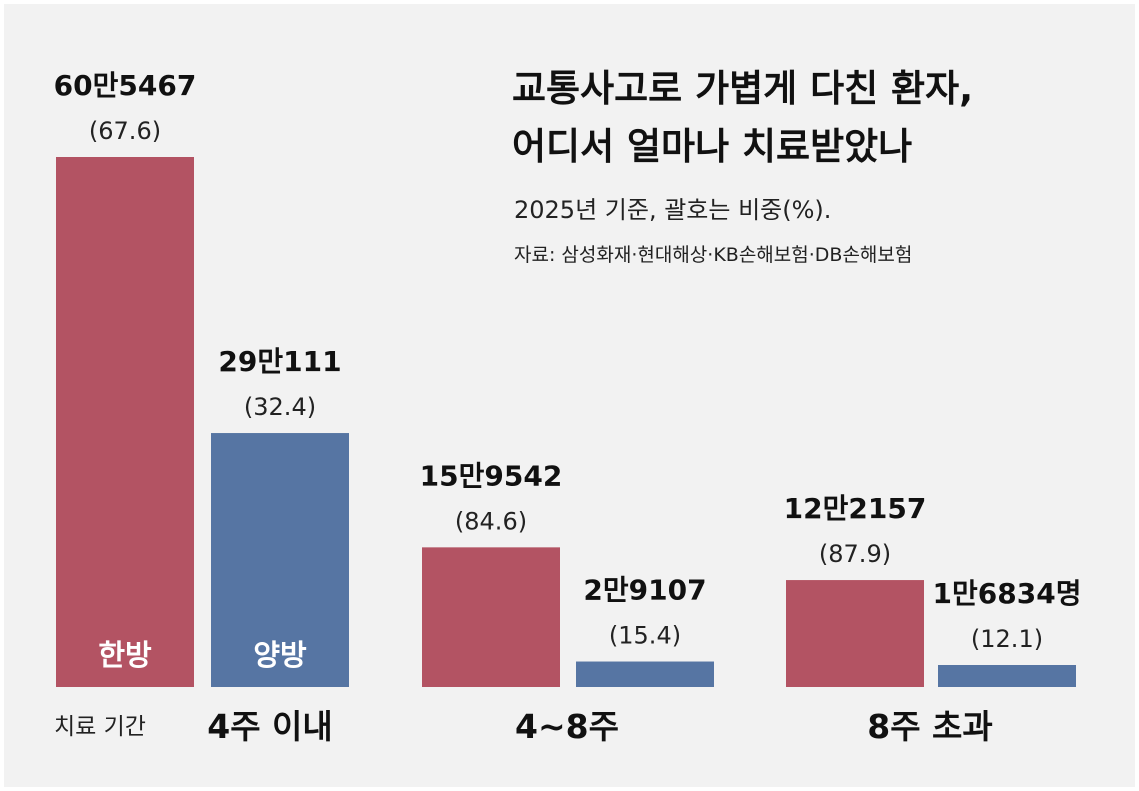  I want to click on value-label: 15만9542, so click(491, 475).